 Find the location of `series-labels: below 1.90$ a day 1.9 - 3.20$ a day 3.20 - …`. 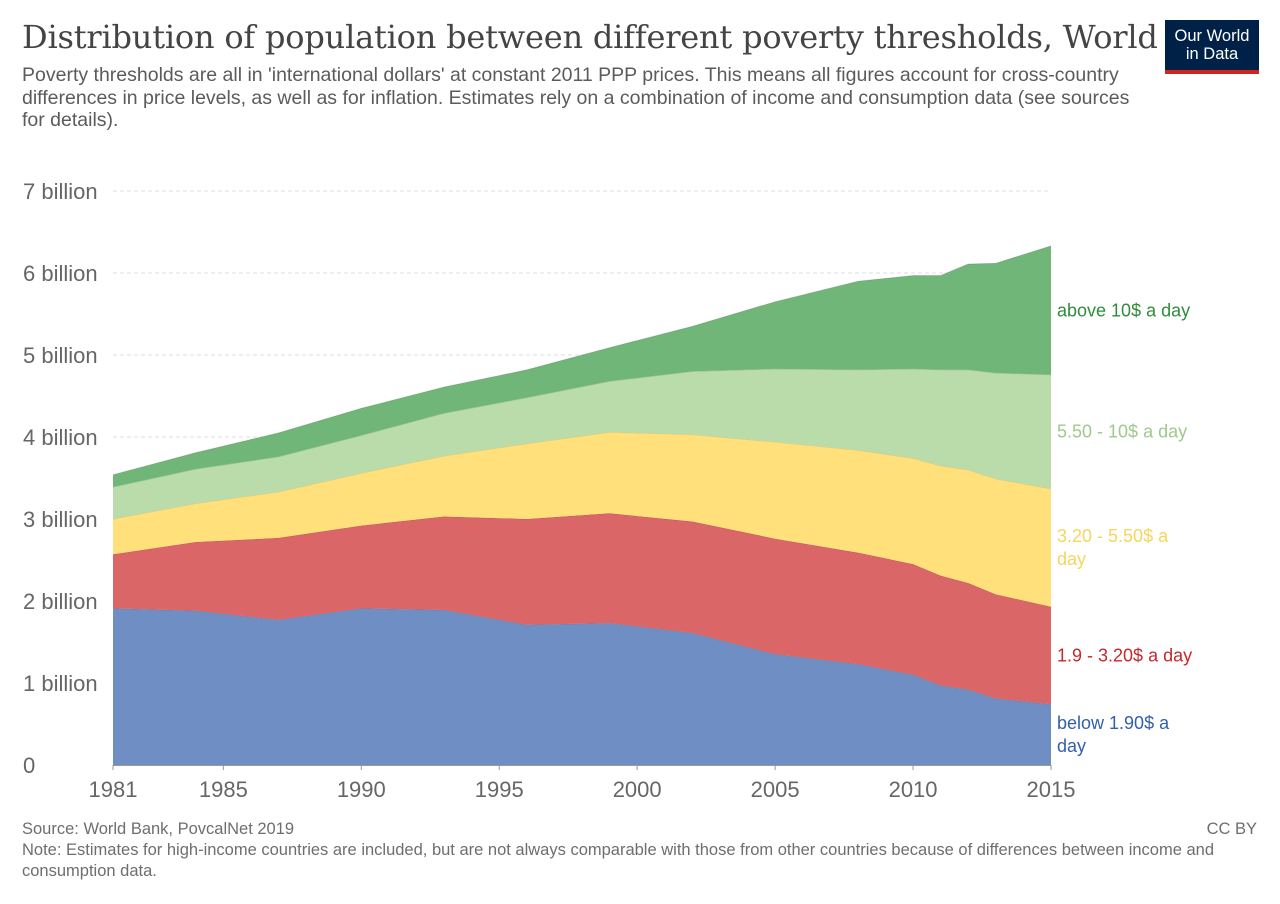

series-labels: below 1.90$ a day 1.9 - 3.20$ a day 3.20 - … is located at coordinates (1124, 528).